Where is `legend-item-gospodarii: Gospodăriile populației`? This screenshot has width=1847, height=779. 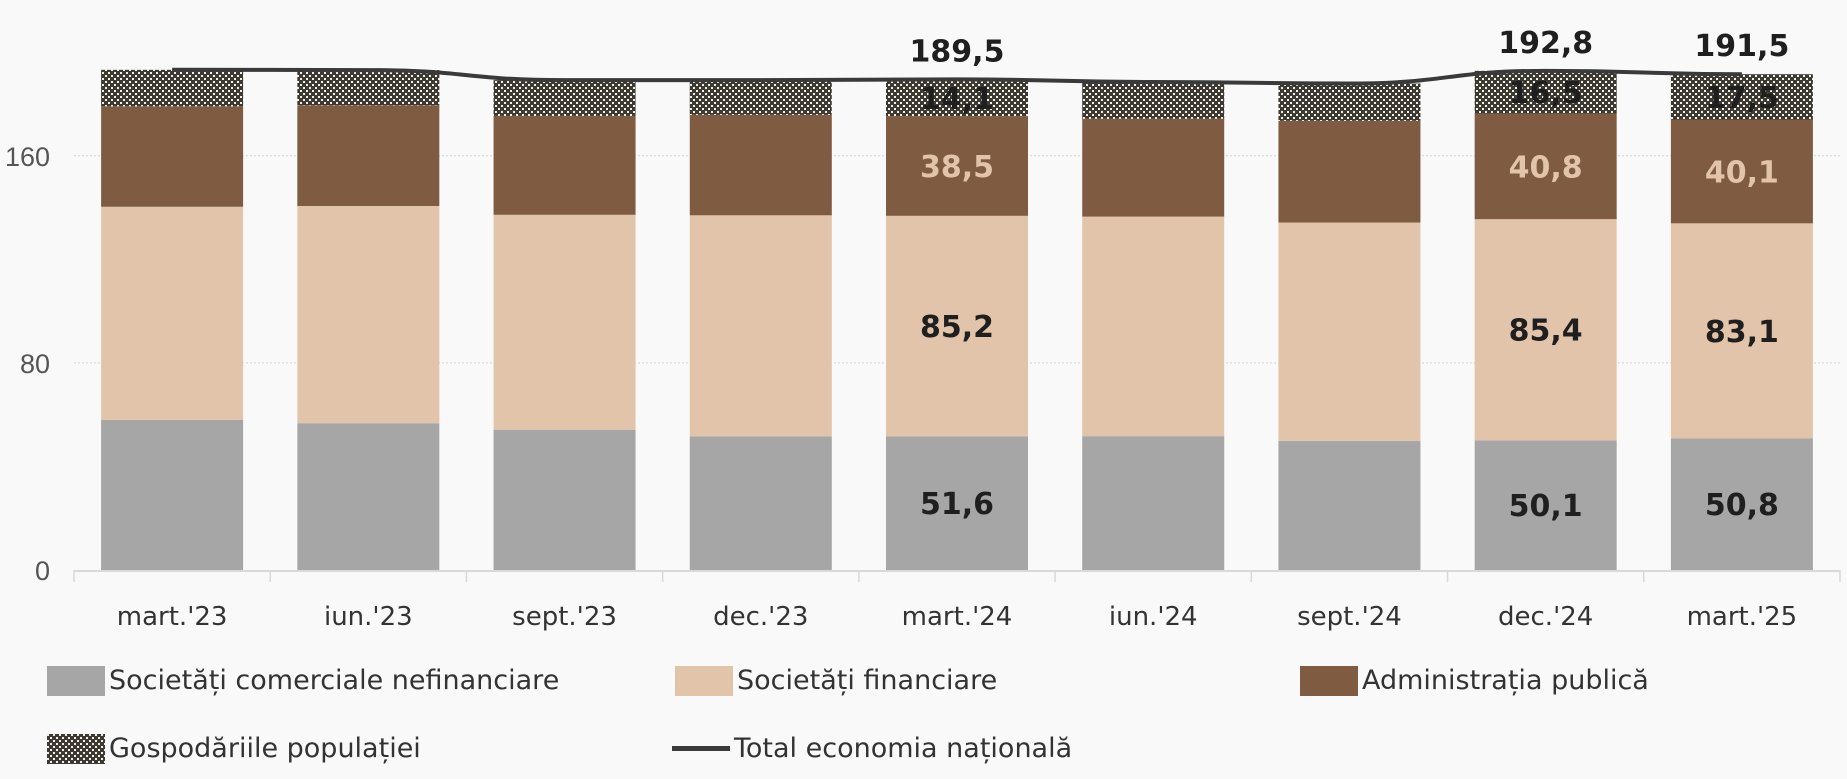 legend-item-gospodarii: Gospodăriile populației is located at coordinates (234, 748).